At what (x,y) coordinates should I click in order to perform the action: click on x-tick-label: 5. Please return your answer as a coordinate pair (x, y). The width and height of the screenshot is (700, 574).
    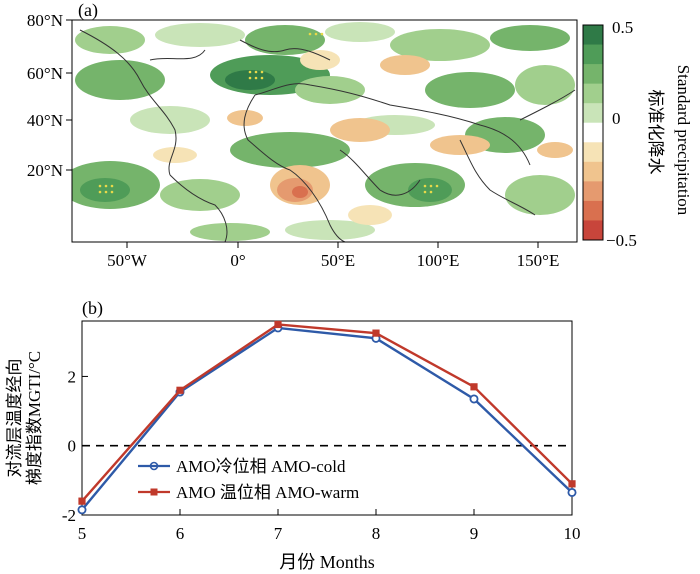
    Looking at the image, I should click on (82, 533).